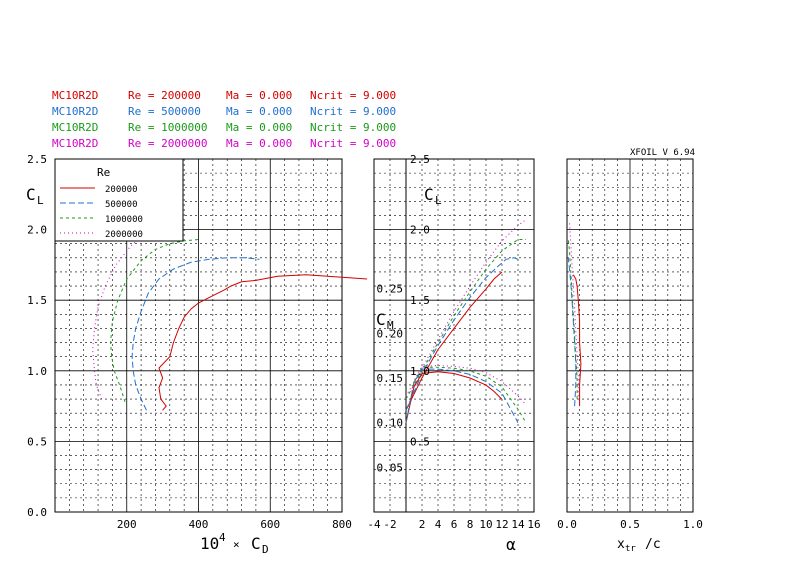  I want to click on cl-tick-label: 0.0, so click(37, 512).